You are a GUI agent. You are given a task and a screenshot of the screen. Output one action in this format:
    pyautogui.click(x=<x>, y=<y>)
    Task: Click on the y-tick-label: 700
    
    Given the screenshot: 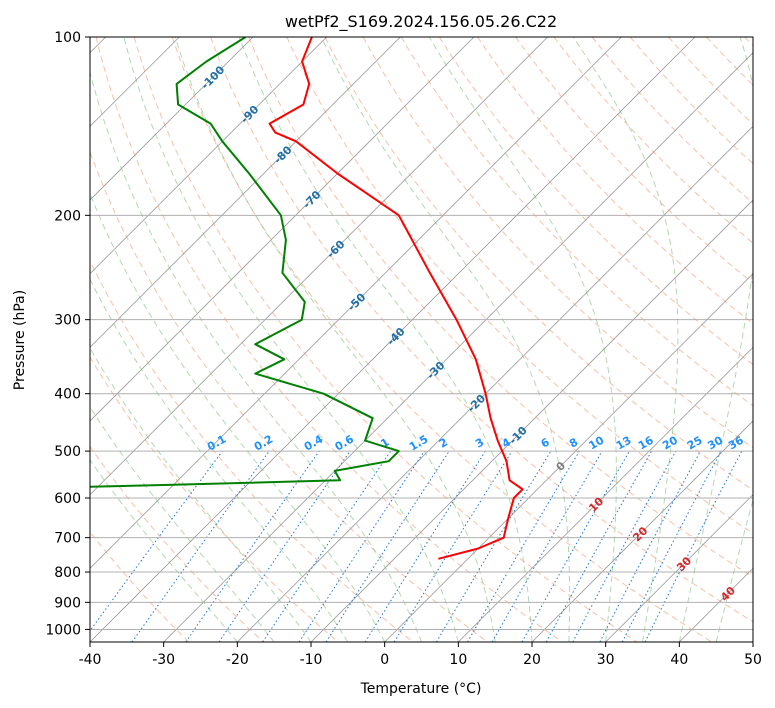 What is the action you would take?
    pyautogui.click(x=67, y=539)
    